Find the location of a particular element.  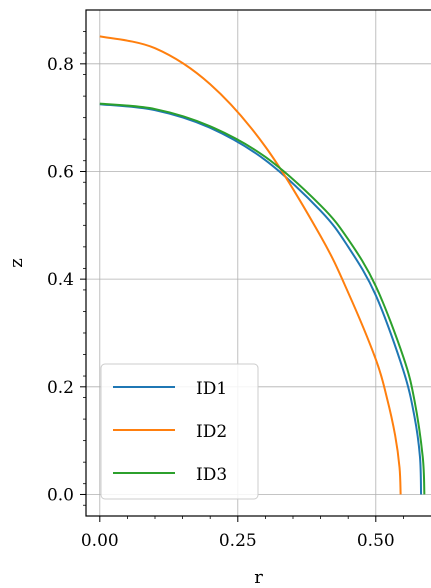

x-tick-label: 0.25 is located at coordinates (238, 541).